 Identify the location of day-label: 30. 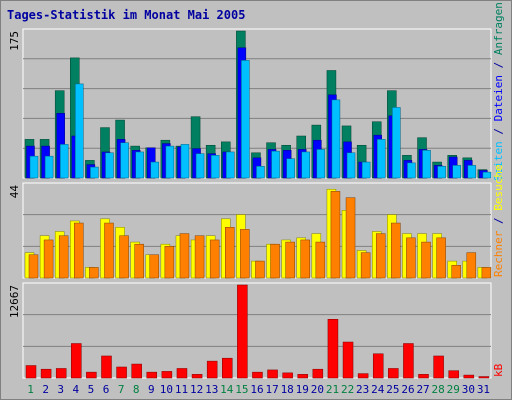
(468, 389).